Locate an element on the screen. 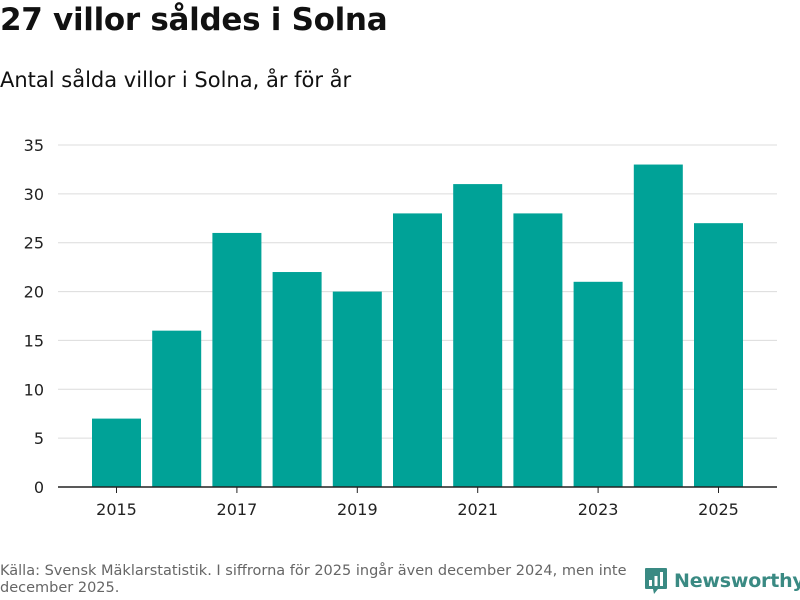  bar-2022 is located at coordinates (538, 350).